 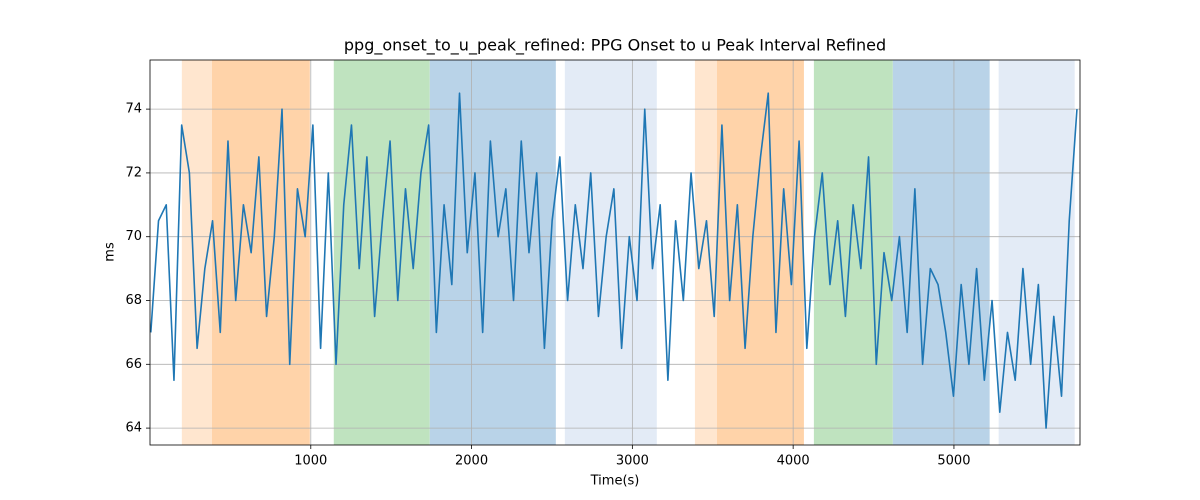 I want to click on y-tick-label: 74, so click(x=133, y=109).